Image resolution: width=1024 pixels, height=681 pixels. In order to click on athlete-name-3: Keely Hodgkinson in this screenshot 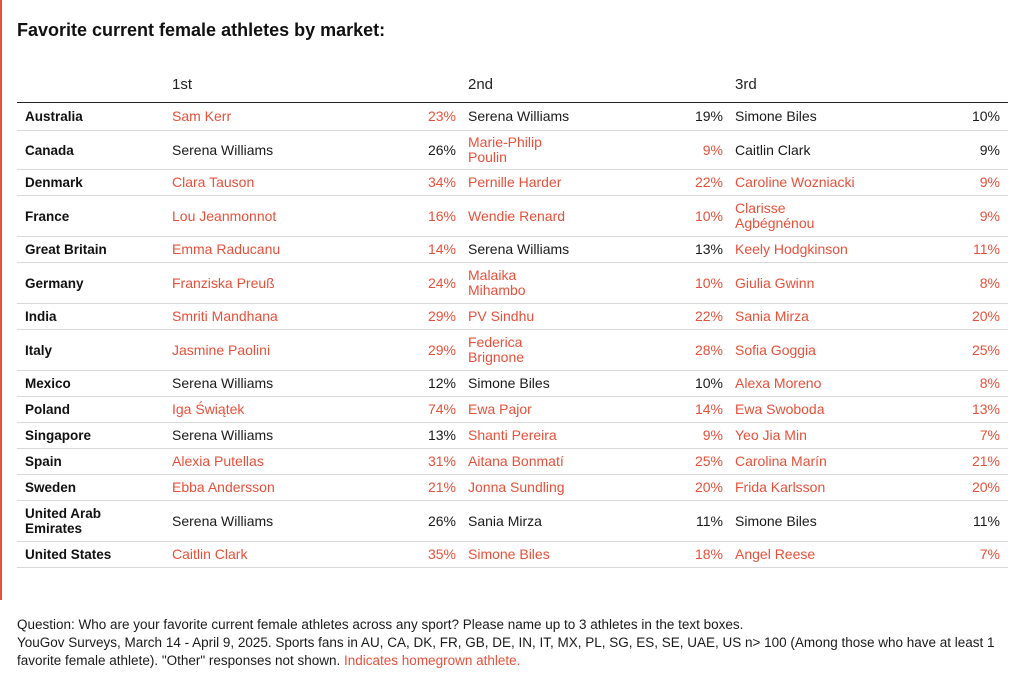, I will do `click(809, 249)`.